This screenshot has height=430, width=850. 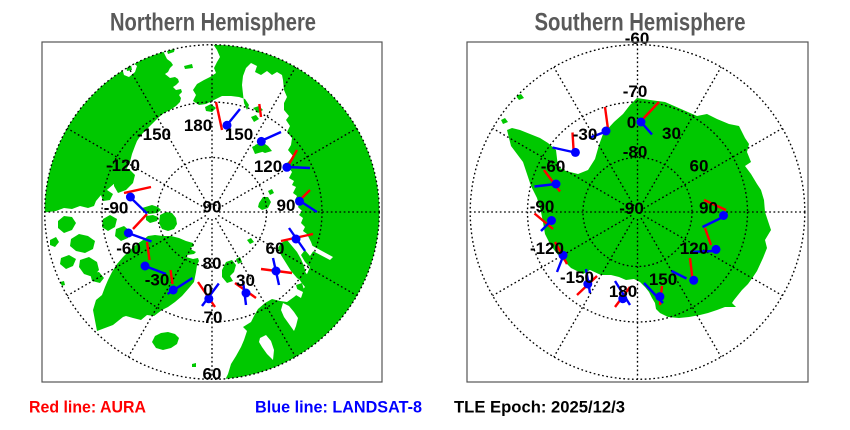 What do you see at coordinates (539, 406) in the screenshot?
I see `svg-text: TLE Epoch: 2025/12/3` at bounding box center [539, 406].